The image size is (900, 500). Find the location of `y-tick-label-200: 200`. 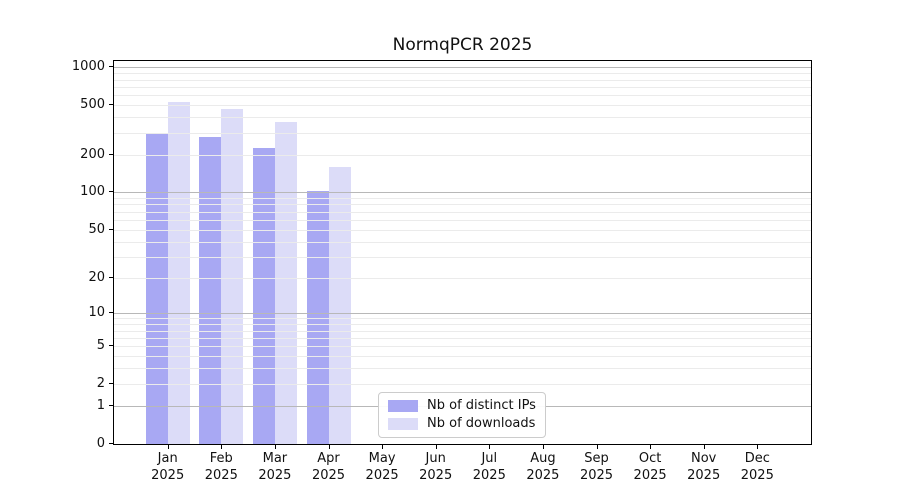

y-tick-label-200: 200 is located at coordinates (92, 154).